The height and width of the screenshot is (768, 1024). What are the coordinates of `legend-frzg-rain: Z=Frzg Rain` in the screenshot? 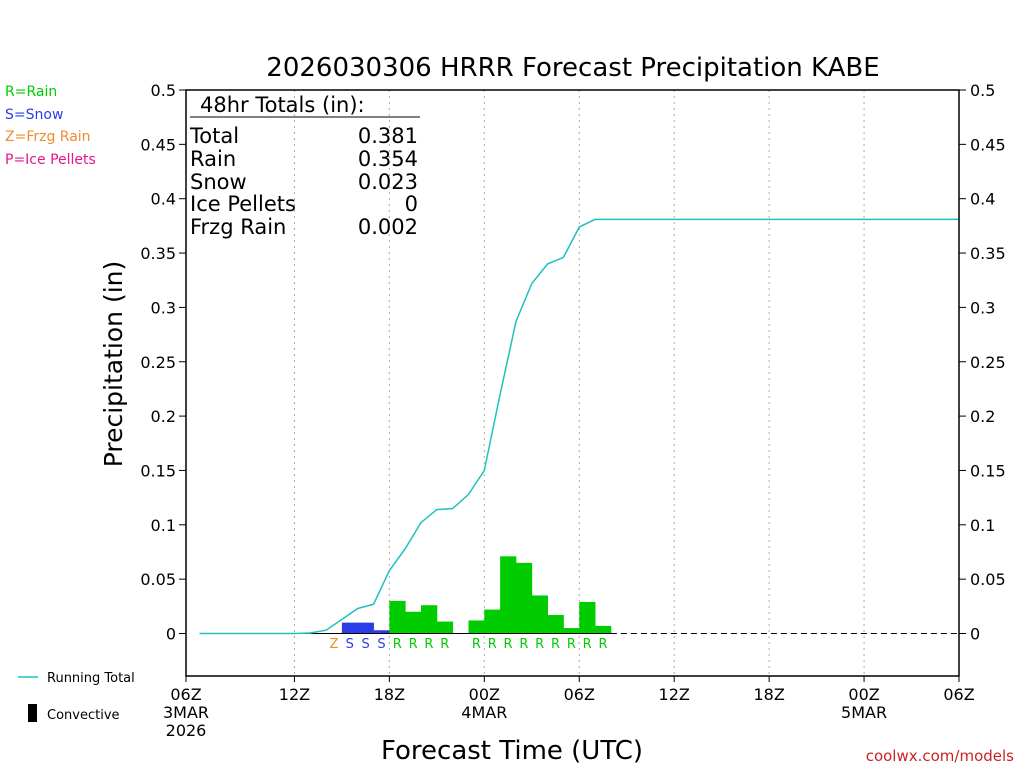 It's located at (48, 137).